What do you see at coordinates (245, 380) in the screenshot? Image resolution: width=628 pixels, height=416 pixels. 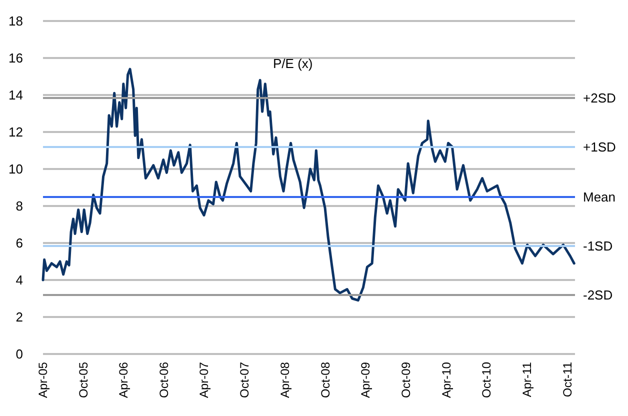 I see `x-tick-label: Oct-07` at bounding box center [245, 380].